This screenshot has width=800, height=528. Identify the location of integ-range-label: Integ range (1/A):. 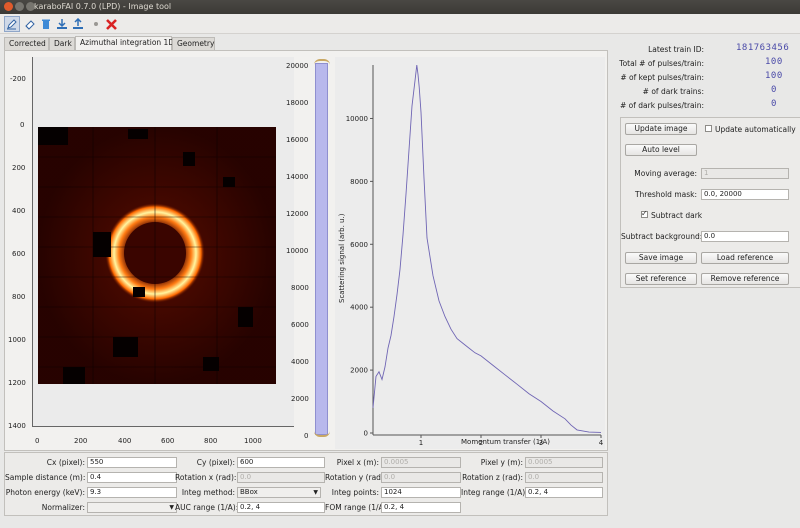
(494, 492).